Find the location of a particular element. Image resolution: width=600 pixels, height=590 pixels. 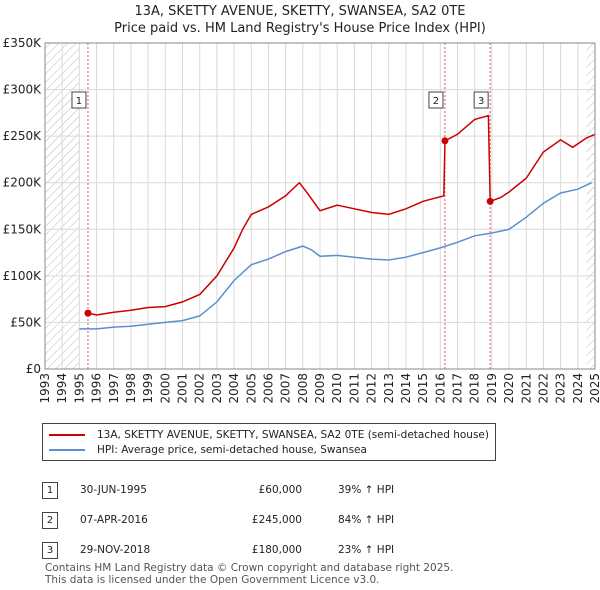

x-tick-label: 2017 is located at coordinates (458, 388).